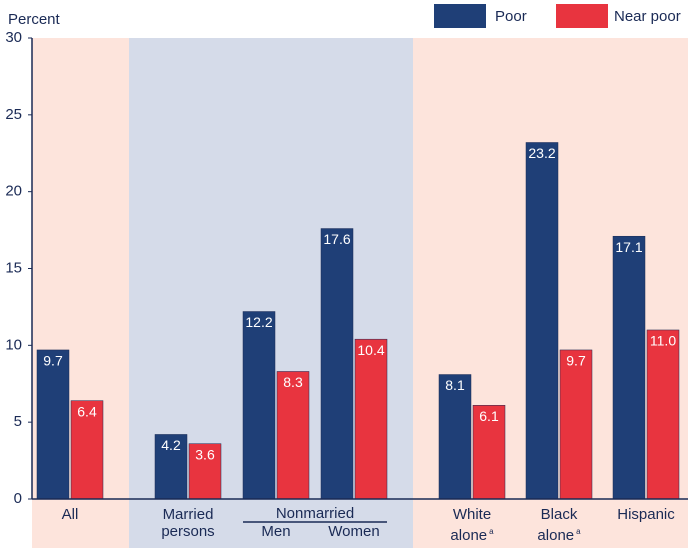 The height and width of the screenshot is (555, 700). What do you see at coordinates (13, 267) in the screenshot?
I see `y-tick-label: 15` at bounding box center [13, 267].